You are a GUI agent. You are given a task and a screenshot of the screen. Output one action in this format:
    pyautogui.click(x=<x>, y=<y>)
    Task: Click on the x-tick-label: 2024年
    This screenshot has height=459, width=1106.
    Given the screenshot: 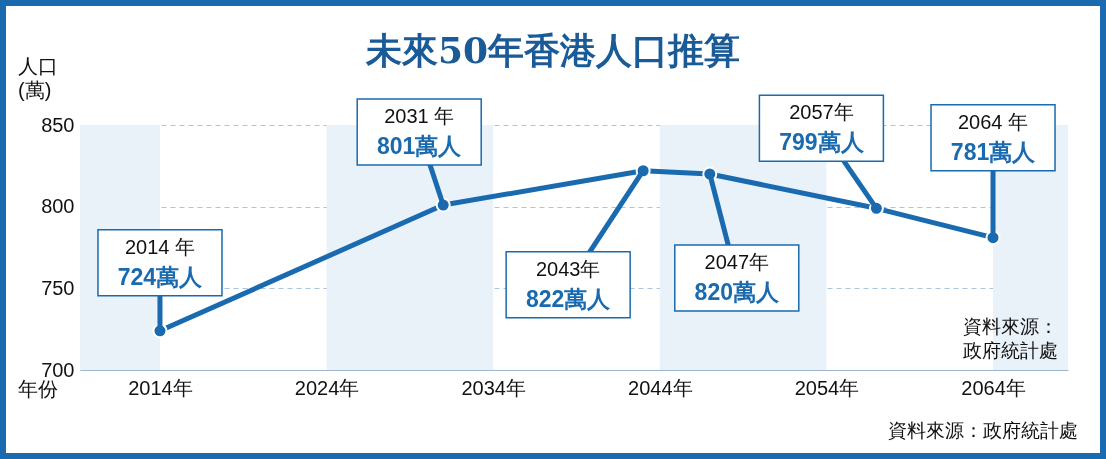 What is the action you would take?
    pyautogui.click(x=327, y=387)
    